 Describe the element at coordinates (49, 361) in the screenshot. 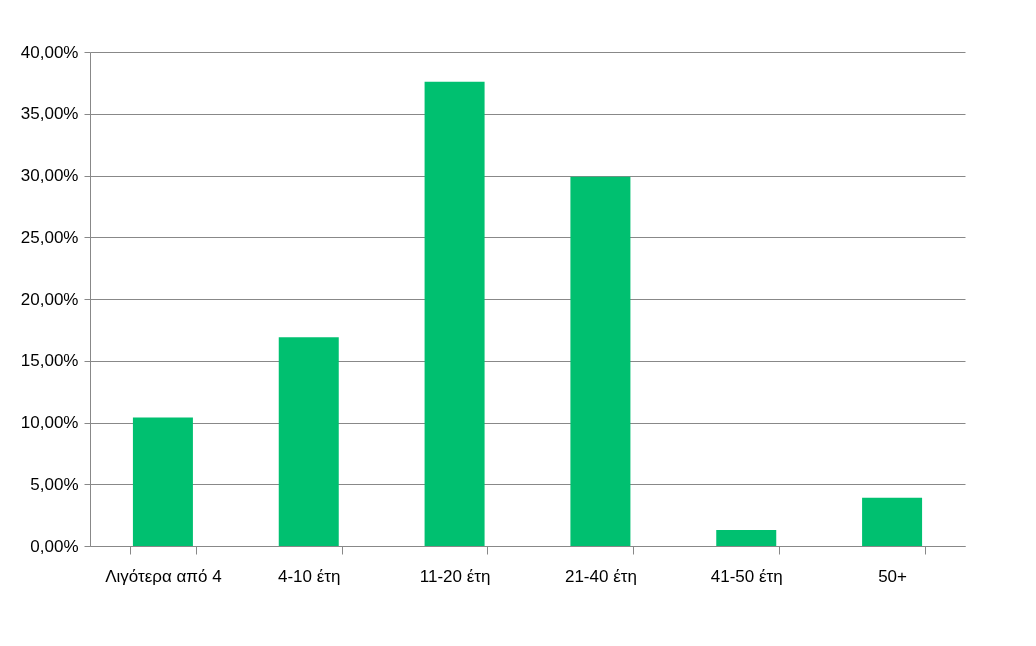

I see `y-tick-label: 15,00%` at that location.